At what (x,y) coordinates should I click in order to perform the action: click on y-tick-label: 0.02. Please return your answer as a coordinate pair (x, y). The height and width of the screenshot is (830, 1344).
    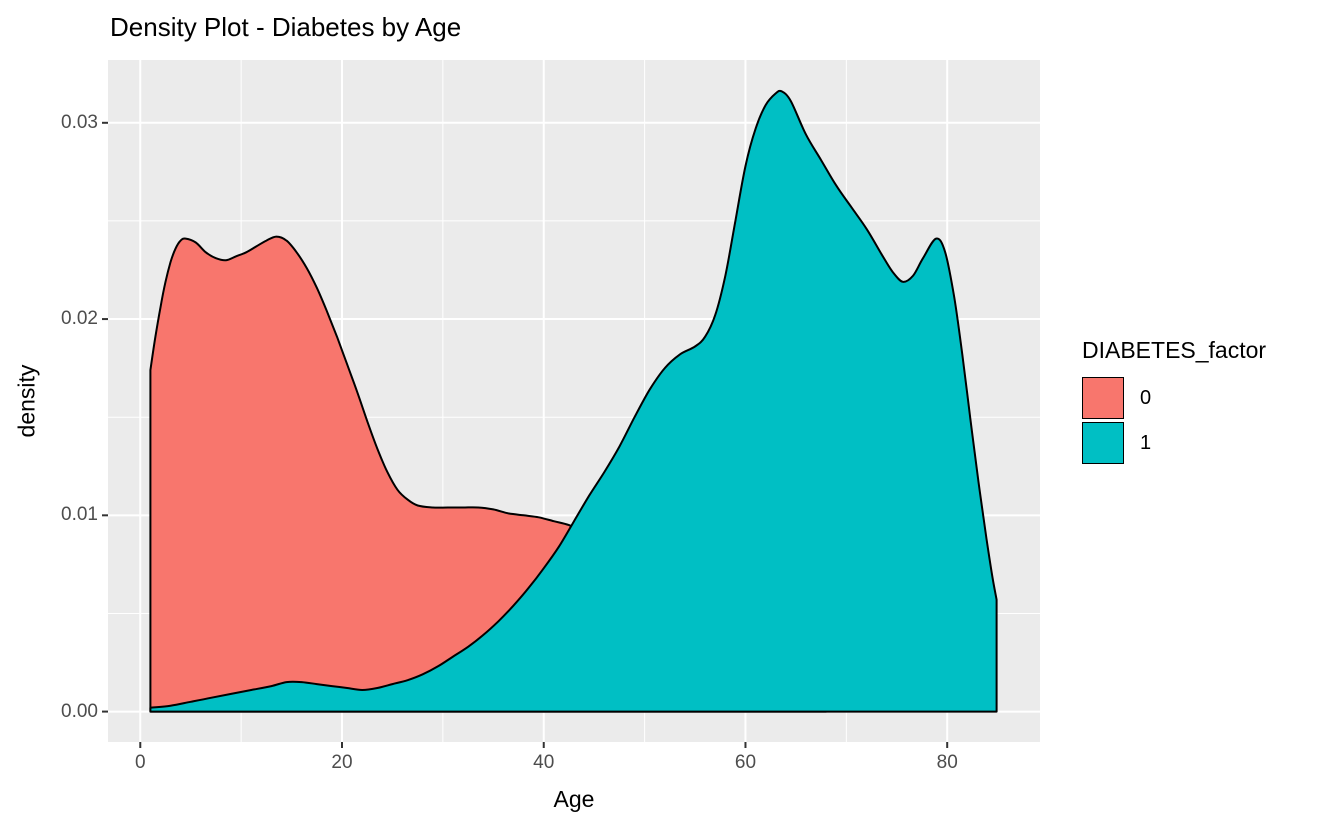
    Looking at the image, I should click on (79, 319).